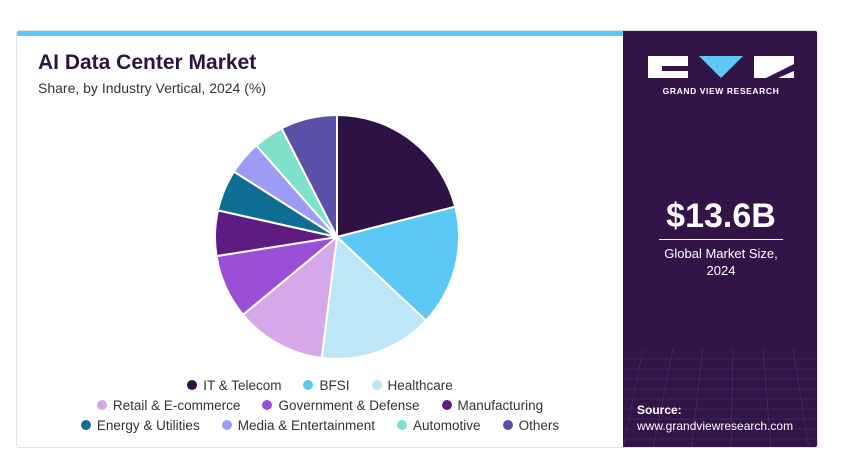 The image size is (841, 454). I want to click on gvr-logo-icon, so click(721, 67).